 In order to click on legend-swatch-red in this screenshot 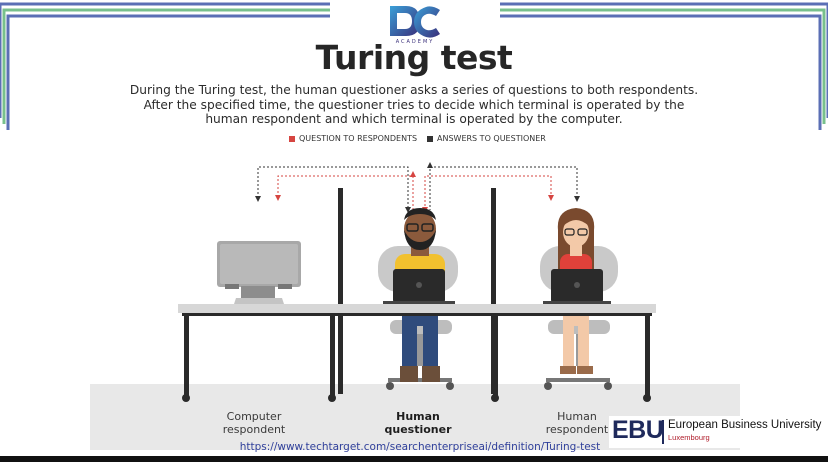, I will do `click(292, 138)`.